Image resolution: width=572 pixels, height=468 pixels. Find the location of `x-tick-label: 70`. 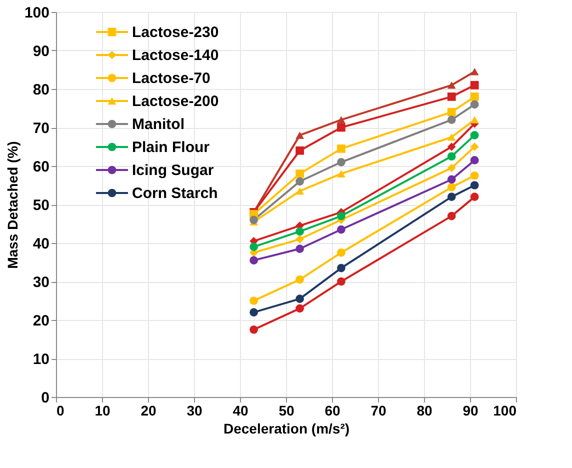

x-tick-label: 70 is located at coordinates (378, 410).